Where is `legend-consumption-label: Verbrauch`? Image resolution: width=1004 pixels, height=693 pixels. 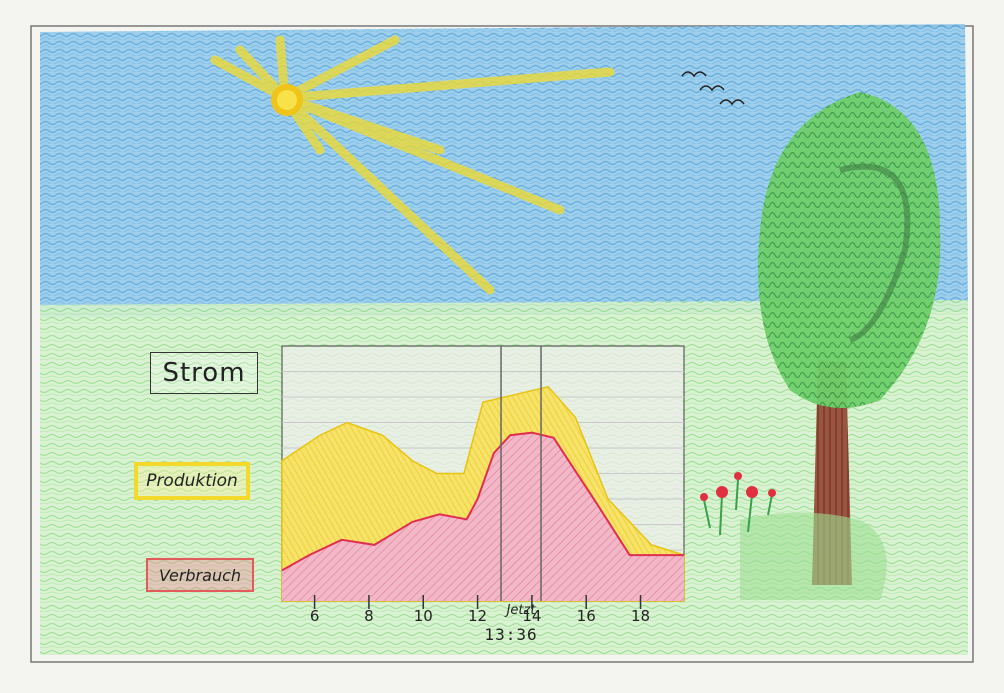
legend-consumption-label: Verbrauch is located at coordinates (200, 575).